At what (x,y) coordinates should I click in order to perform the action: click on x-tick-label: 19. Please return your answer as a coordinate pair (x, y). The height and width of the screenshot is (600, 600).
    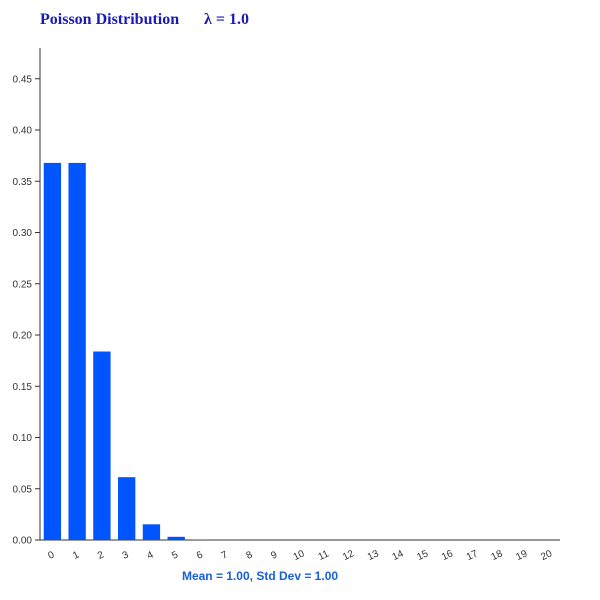
    Looking at the image, I should click on (521, 555).